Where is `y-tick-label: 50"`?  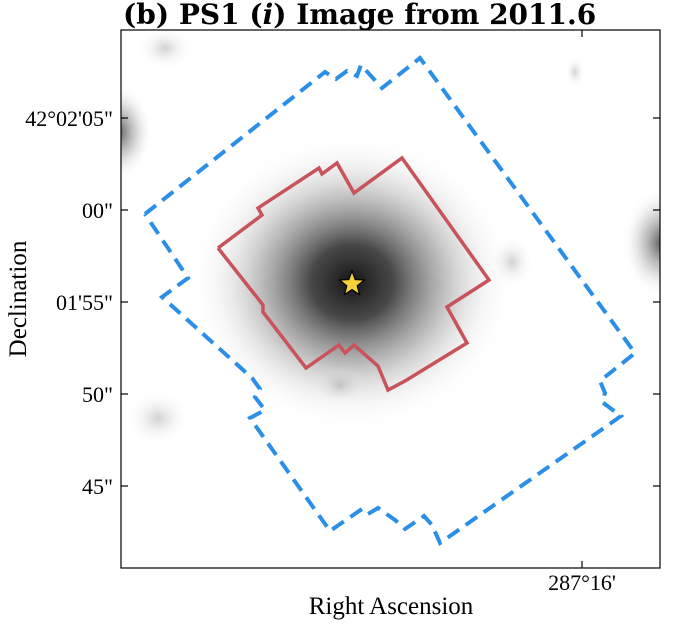 y-tick-label: 50" is located at coordinates (97, 394).